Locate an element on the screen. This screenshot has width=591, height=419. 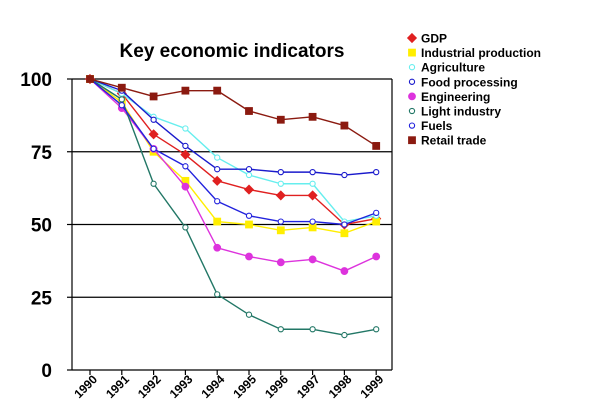
y-tick-label: 25 is located at coordinates (42, 298).